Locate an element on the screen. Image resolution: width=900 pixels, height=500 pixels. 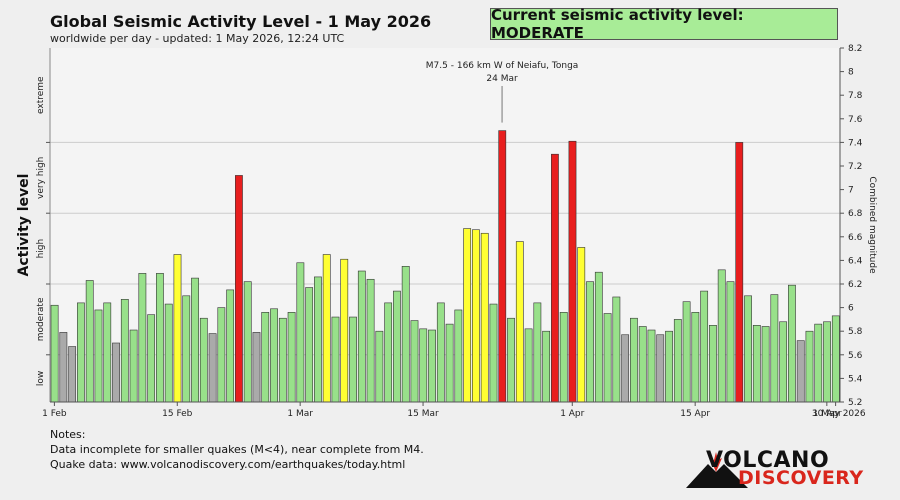
logo-text-discovery: DISCOVERY is located at coordinates (801, 478).